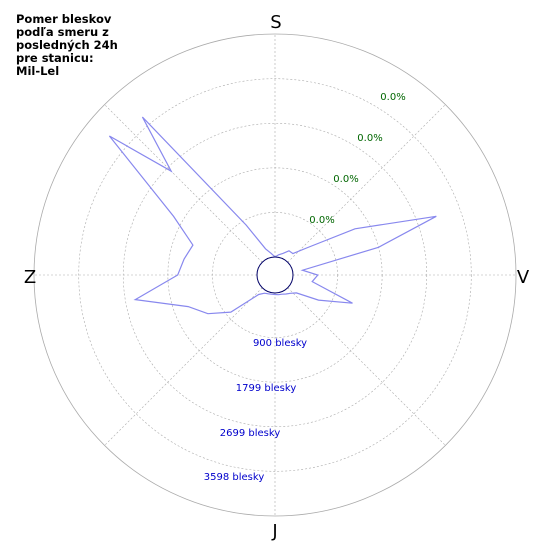 Image resolution: width=550 pixels, height=554 pixels. Describe the element at coordinates (38, 71) in the screenshot. I see `title-line-5: Mil-Lel` at that location.